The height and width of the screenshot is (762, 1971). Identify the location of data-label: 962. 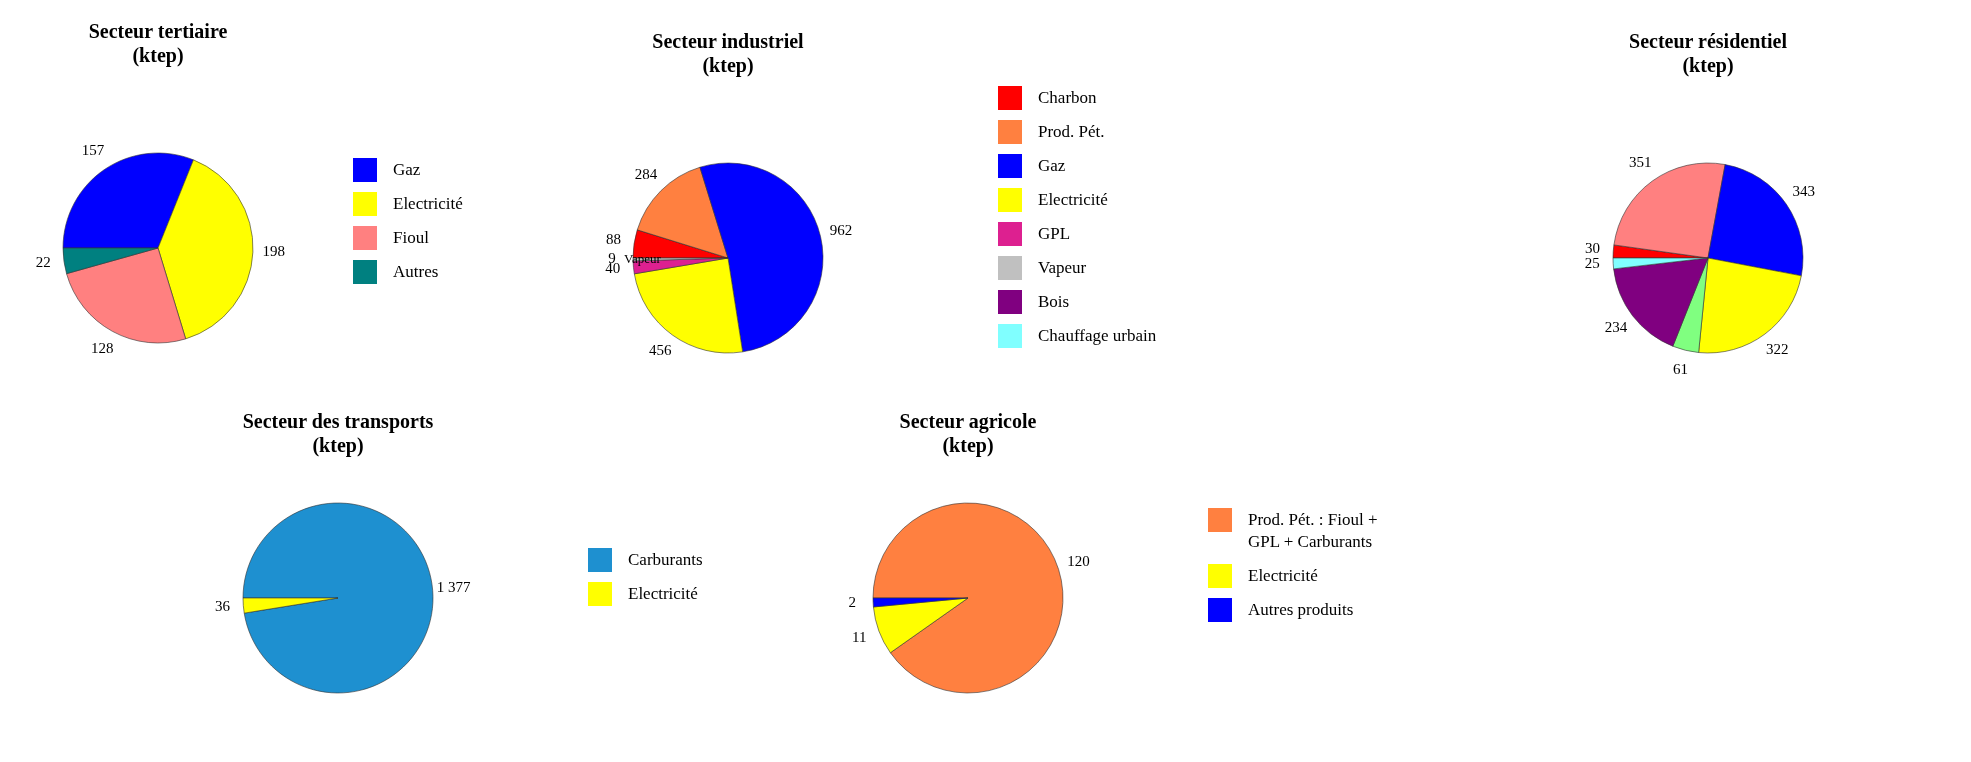
(841, 230).